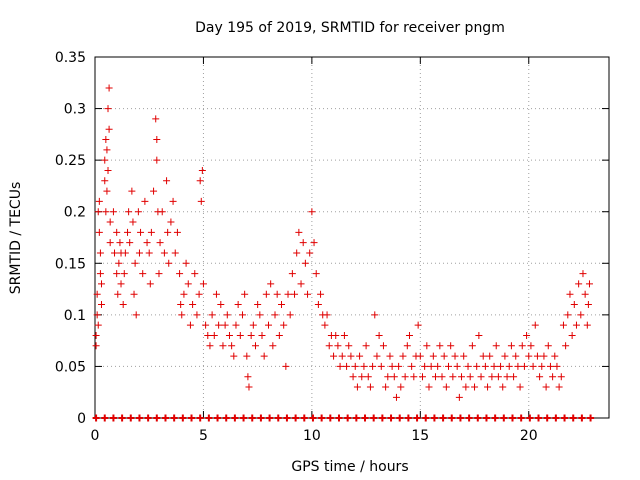  What do you see at coordinates (16, 238) in the screenshot?
I see `y-axis-label: SRMTID / TECUs` at bounding box center [16, 238].